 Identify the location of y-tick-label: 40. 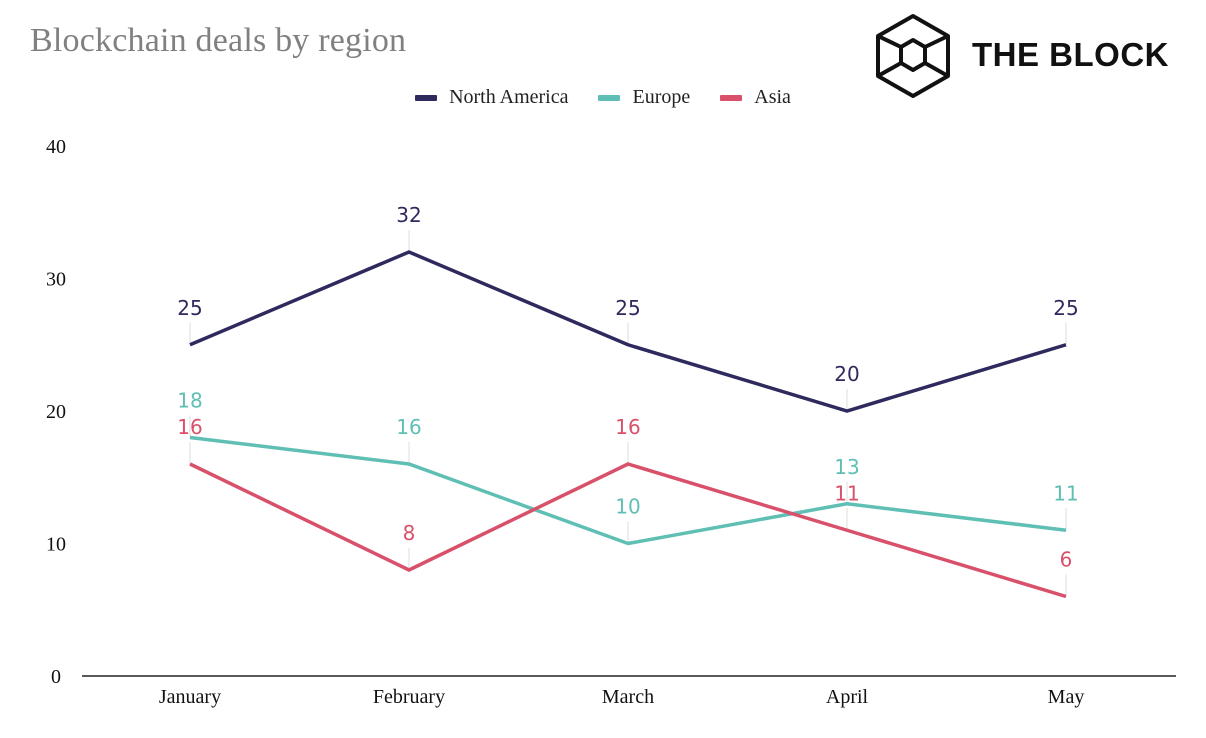
(56, 147).